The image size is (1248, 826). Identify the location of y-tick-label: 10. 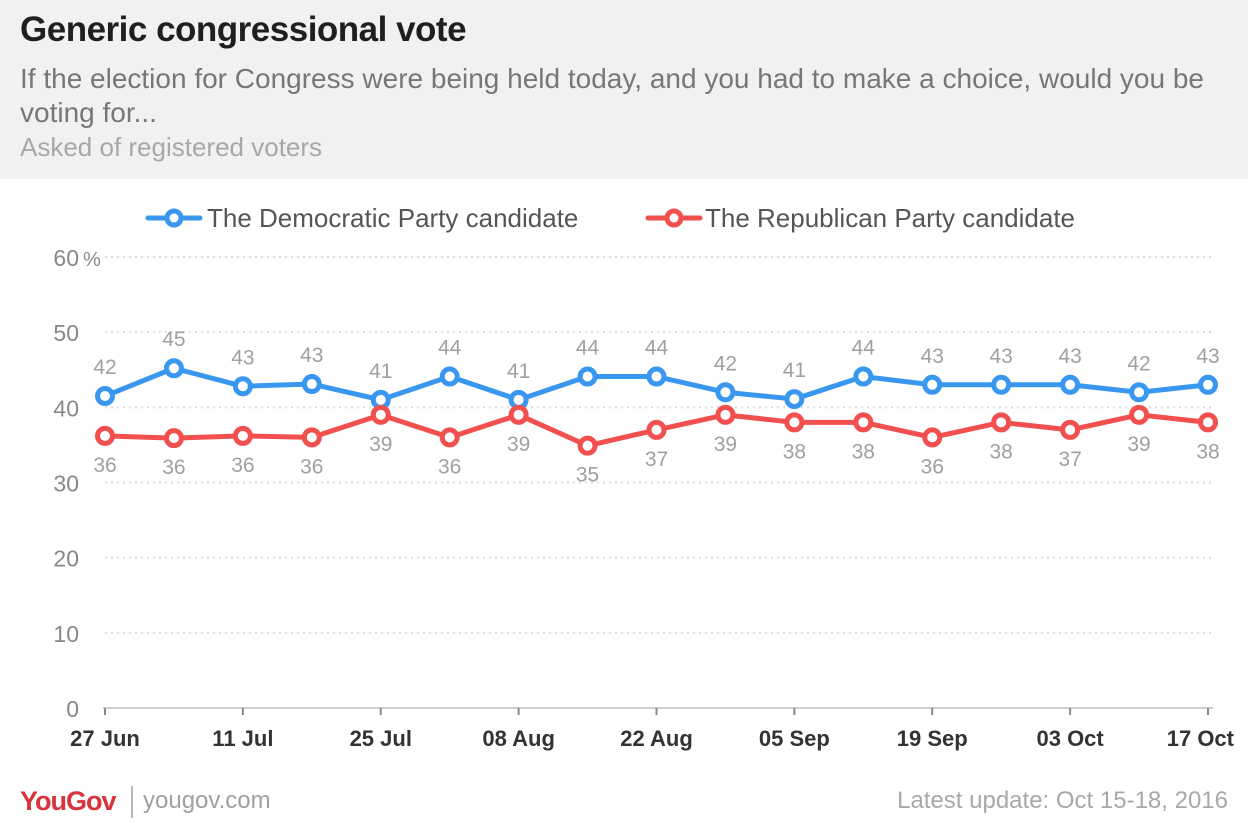
(66, 634).